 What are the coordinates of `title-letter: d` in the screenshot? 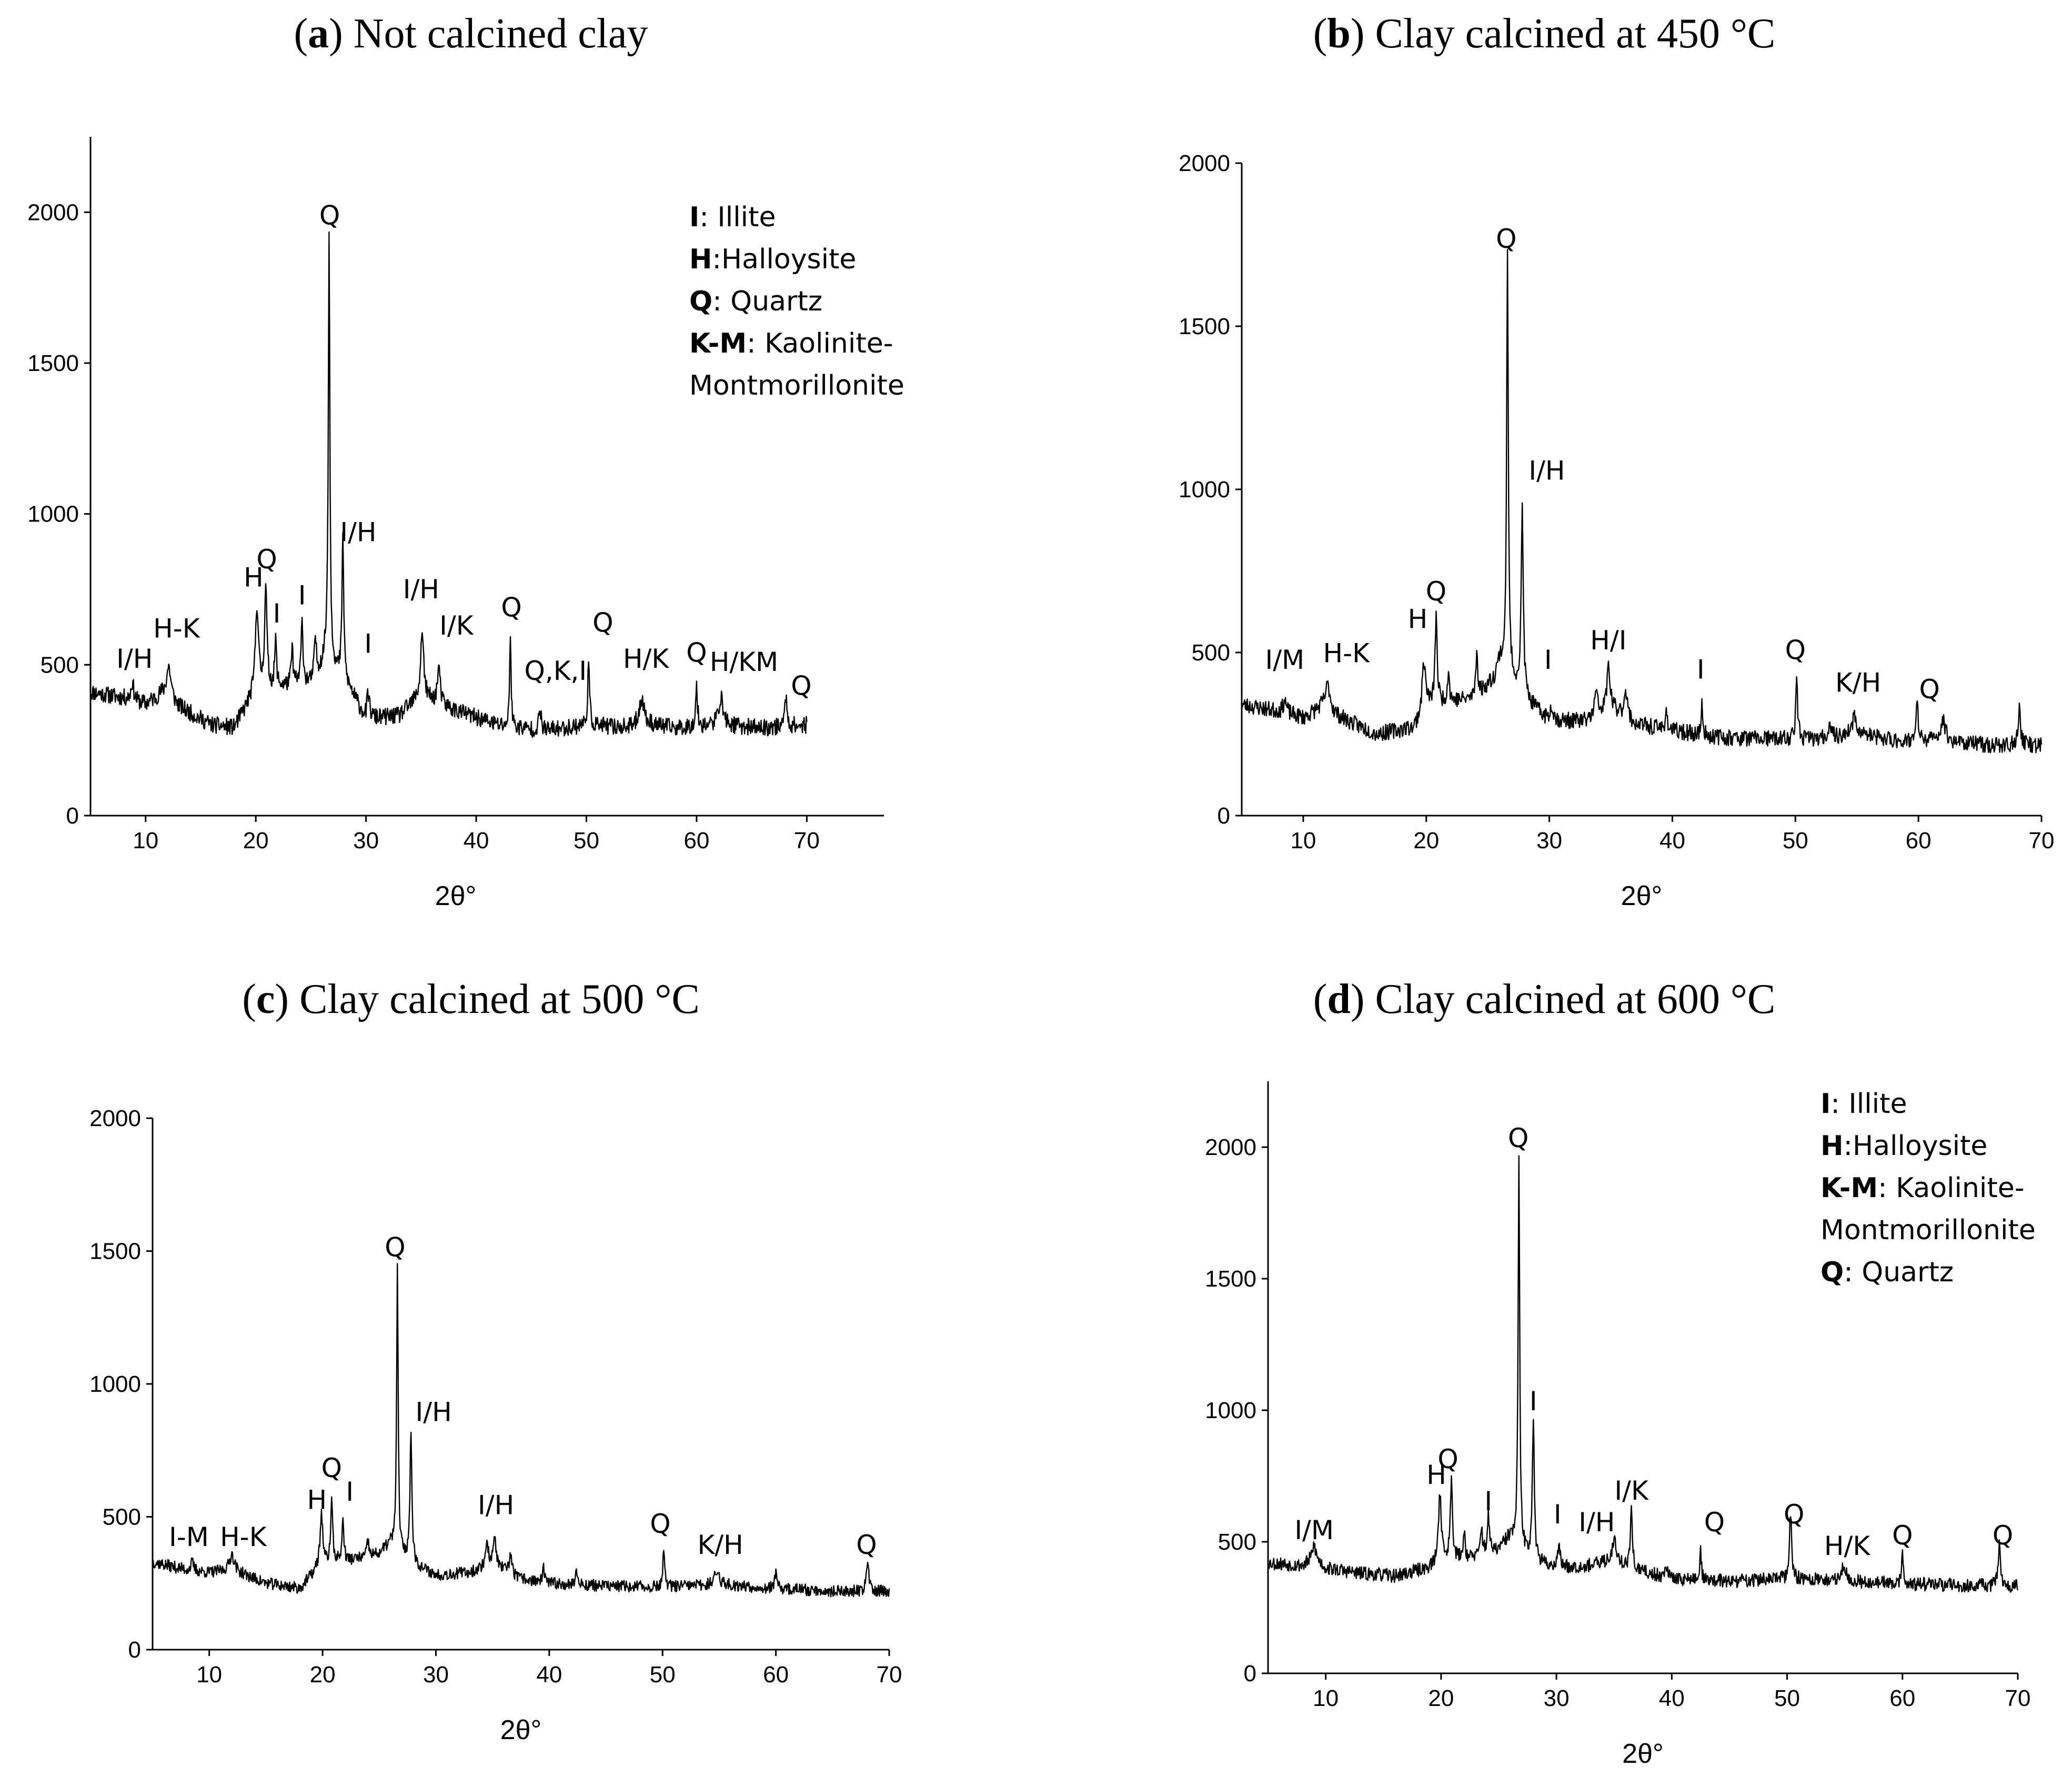 It's located at (1339, 999).